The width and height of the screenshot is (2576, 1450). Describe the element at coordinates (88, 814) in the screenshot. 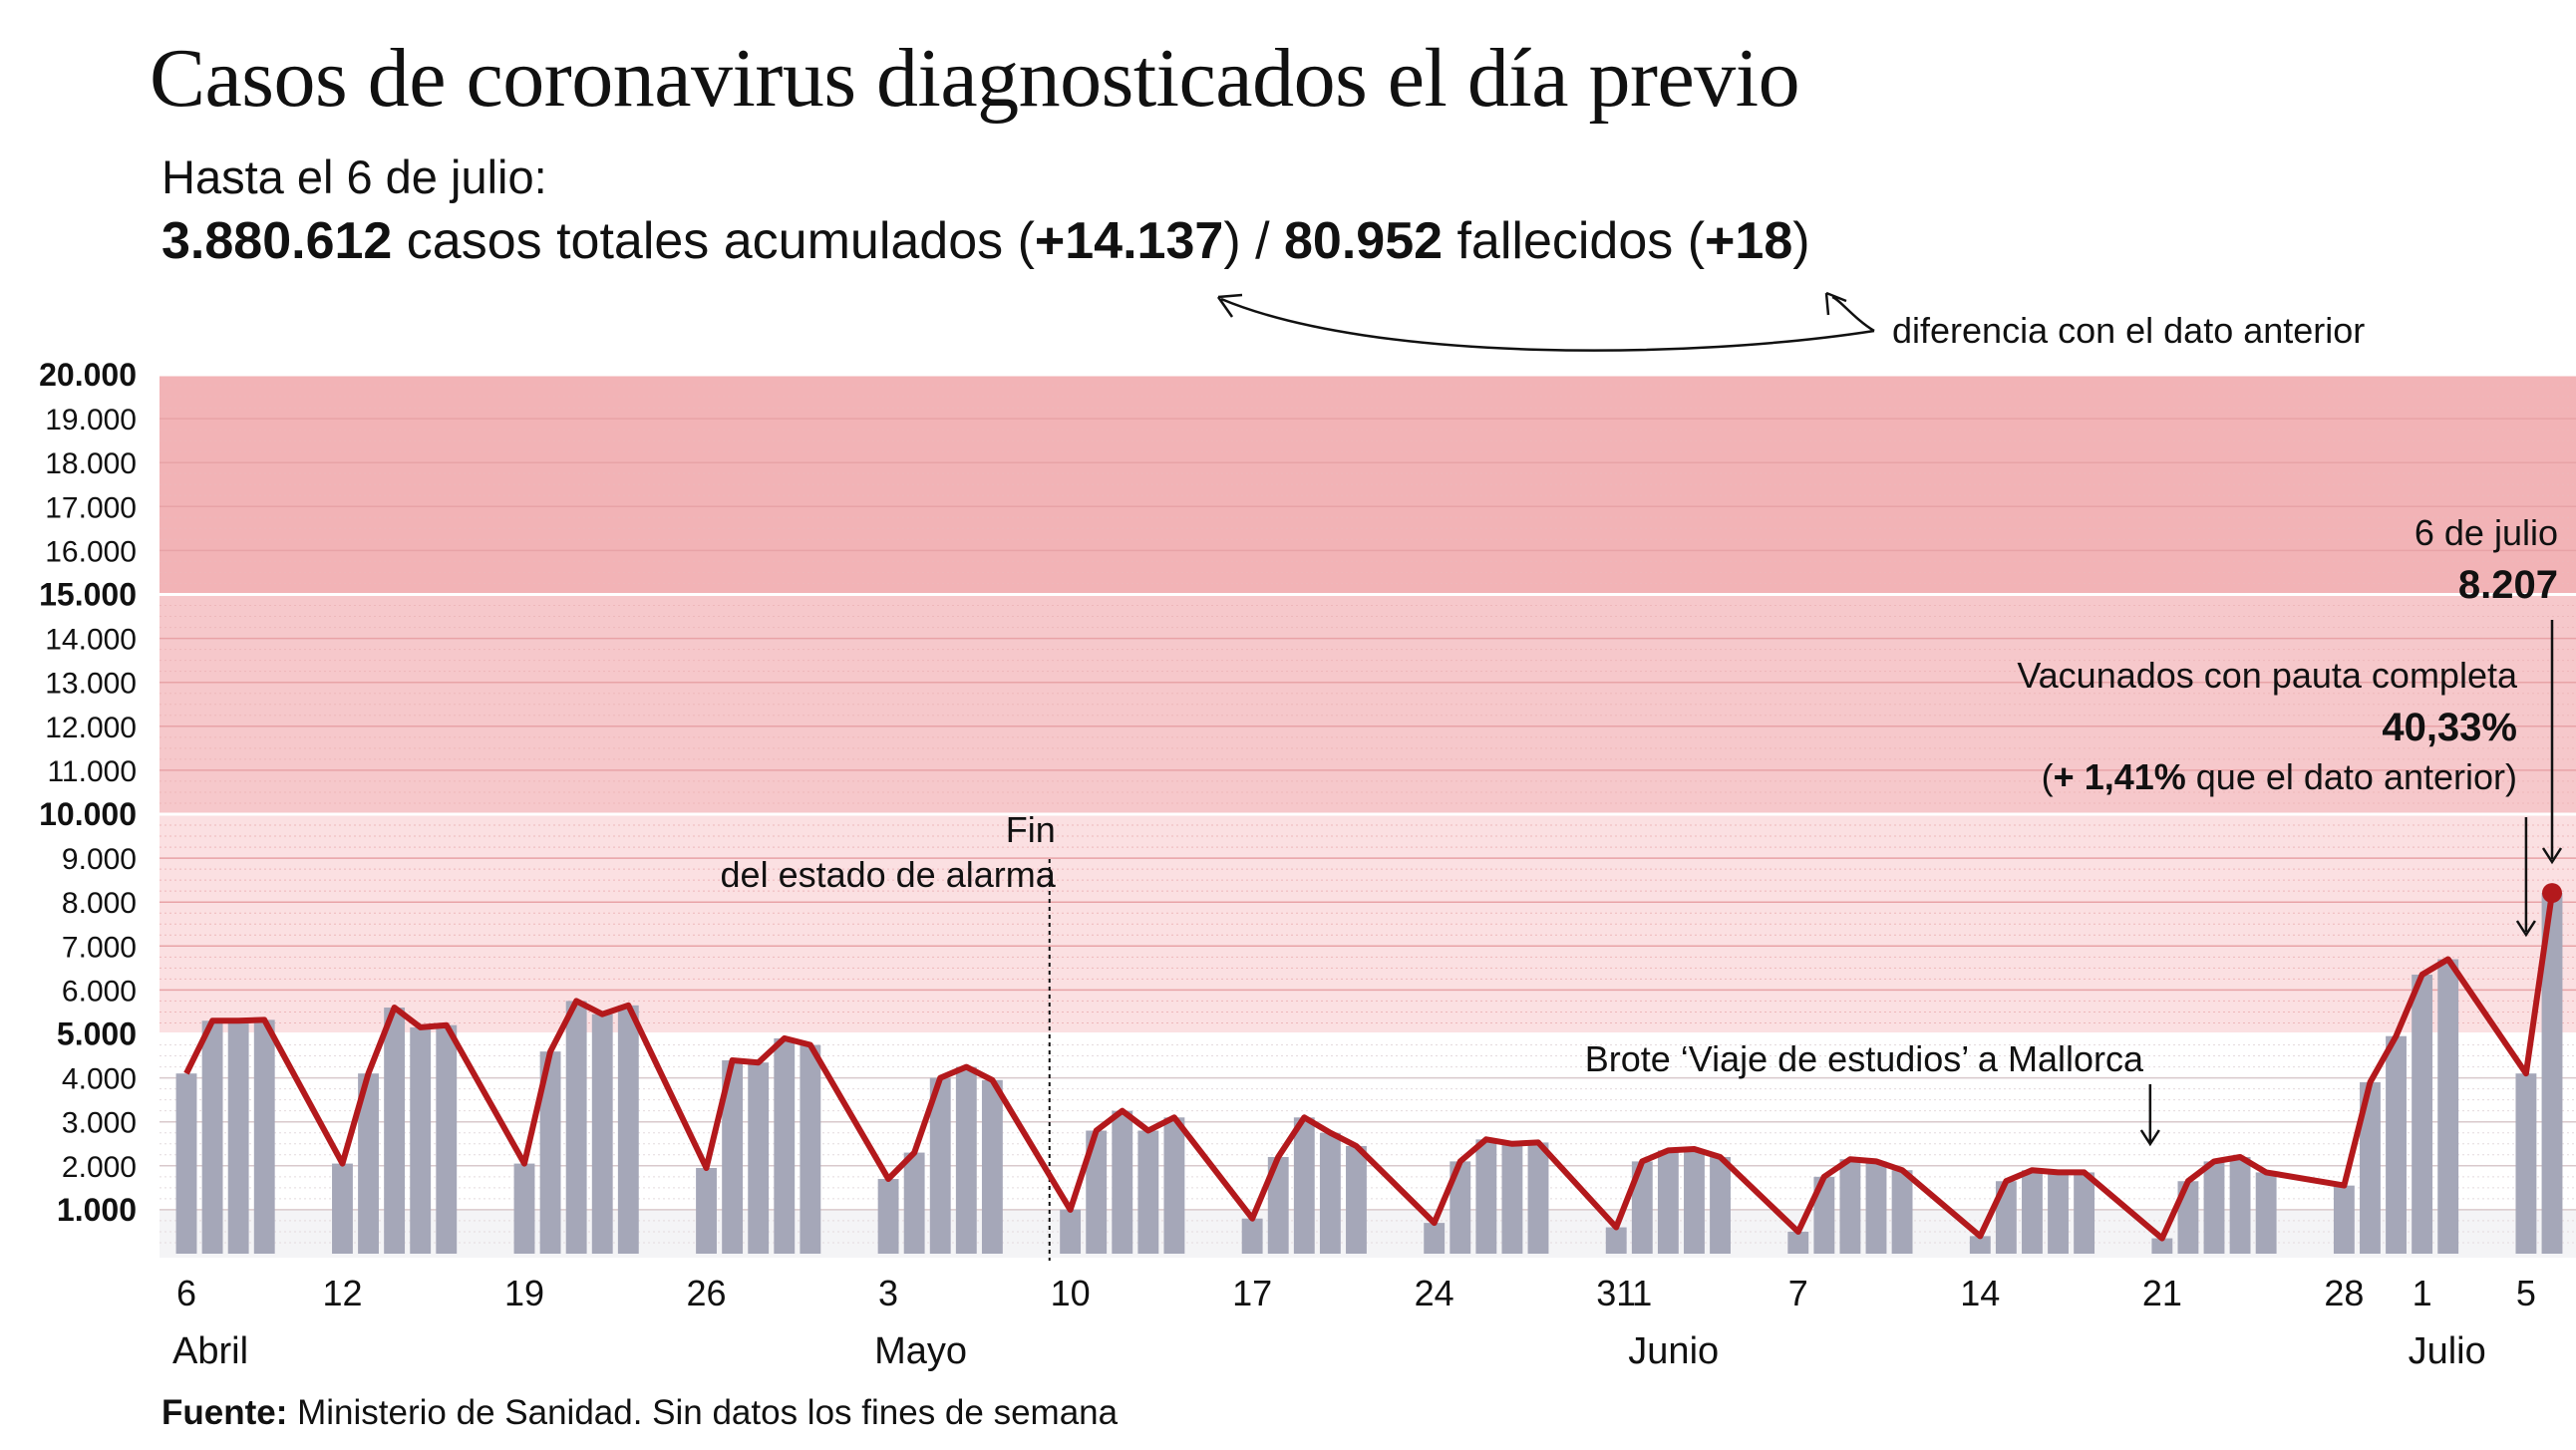

I see `y-tick-label: 10.000` at that location.